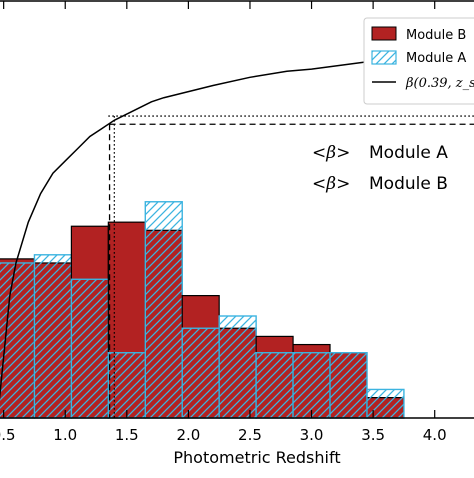  I want to click on legend-swatch-module-a, so click(384, 57).